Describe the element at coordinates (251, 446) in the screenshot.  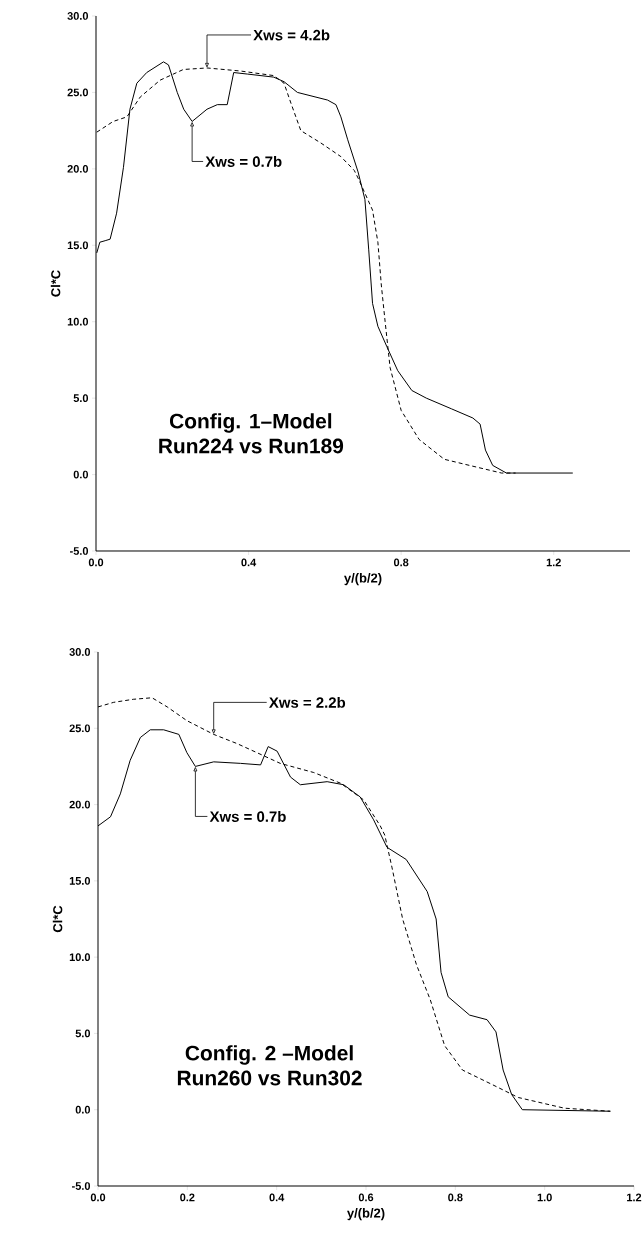
I see `text: Run224 vs Run189` at that location.